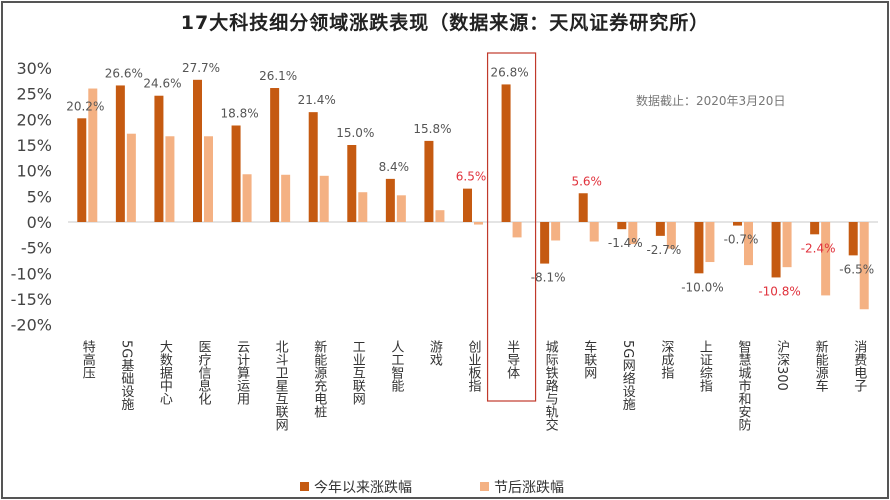  I want to click on x-tick-label: 北斗卫星互联网, so click(281, 385).